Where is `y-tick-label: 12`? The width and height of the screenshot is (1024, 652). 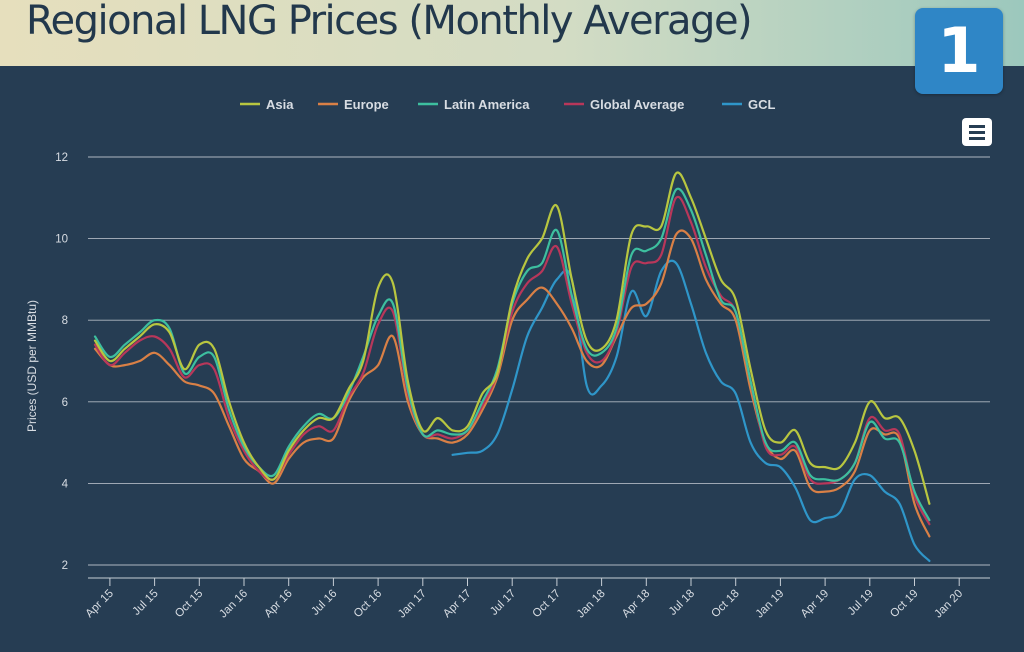 y-tick-label: 12 is located at coordinates (61, 158).